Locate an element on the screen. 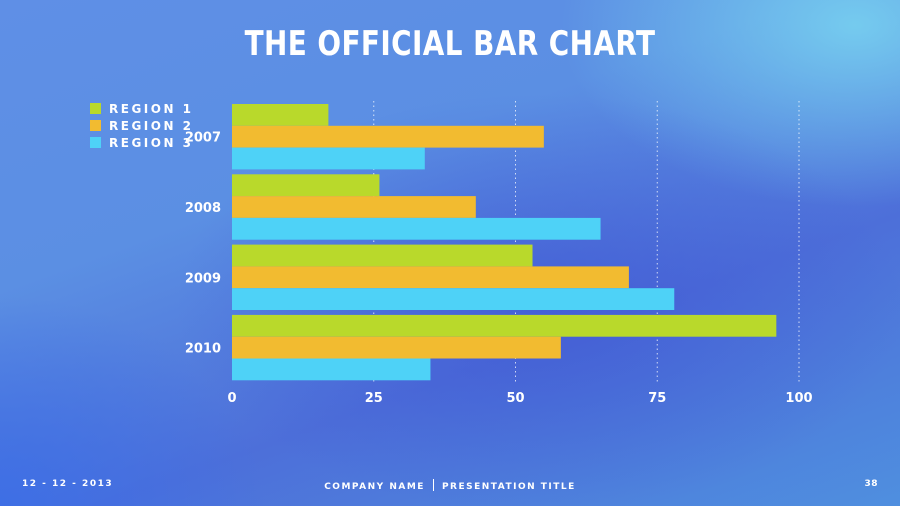 The image size is (900, 506). x-tick-label-50: 50 is located at coordinates (515, 398).